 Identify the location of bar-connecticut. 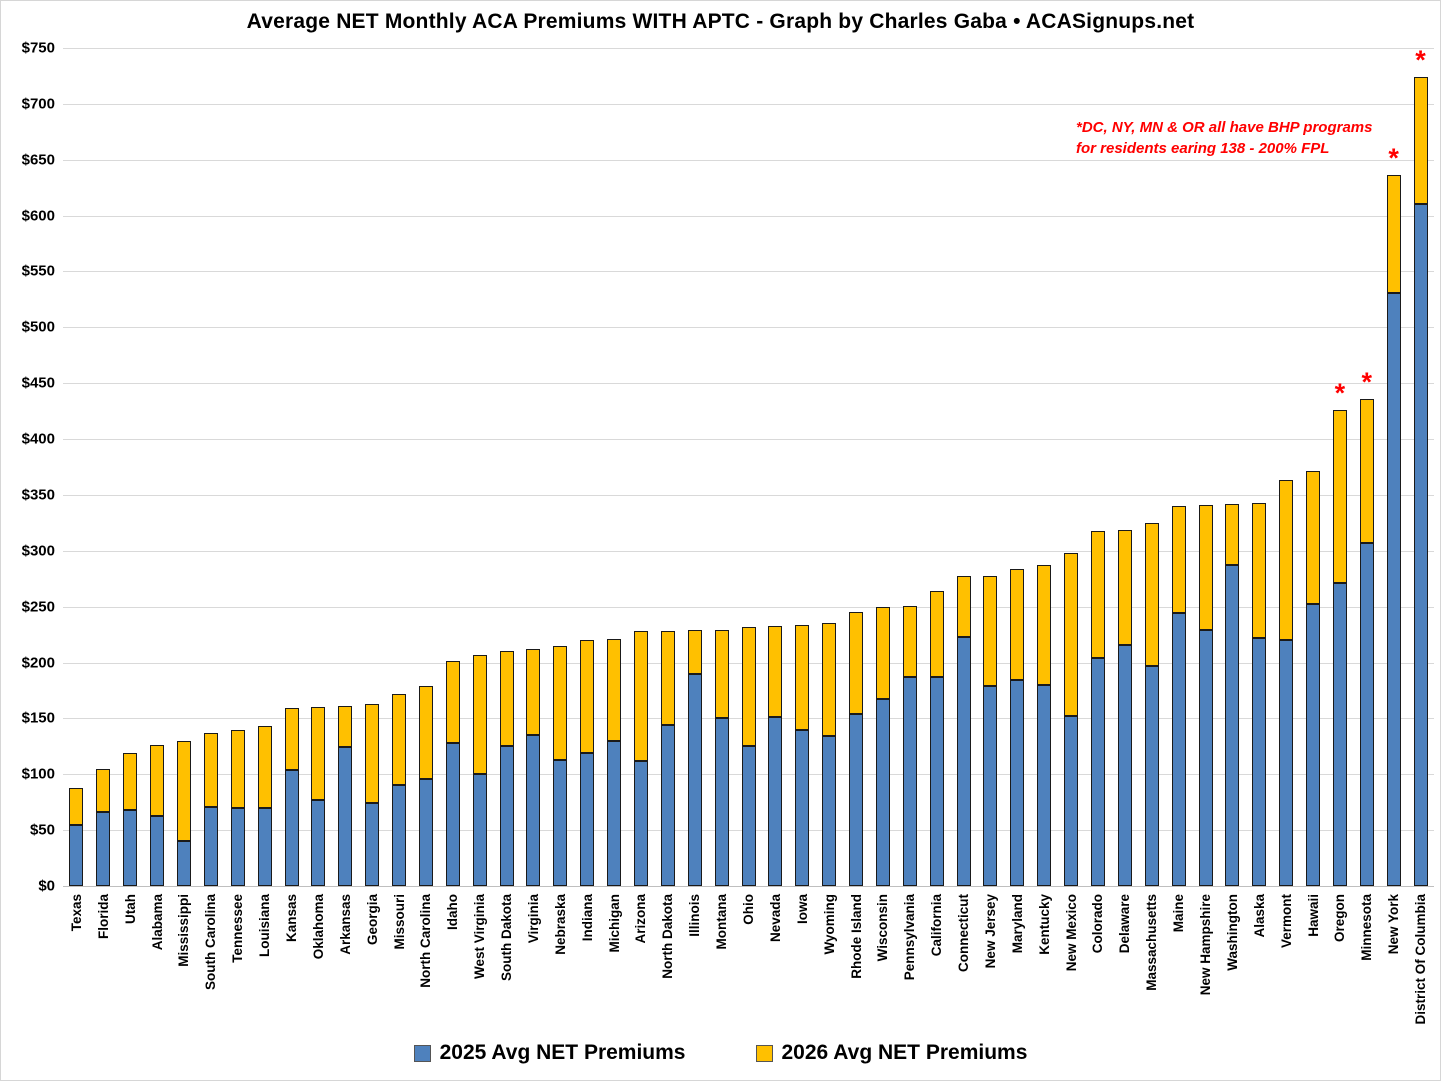
(963, 731).